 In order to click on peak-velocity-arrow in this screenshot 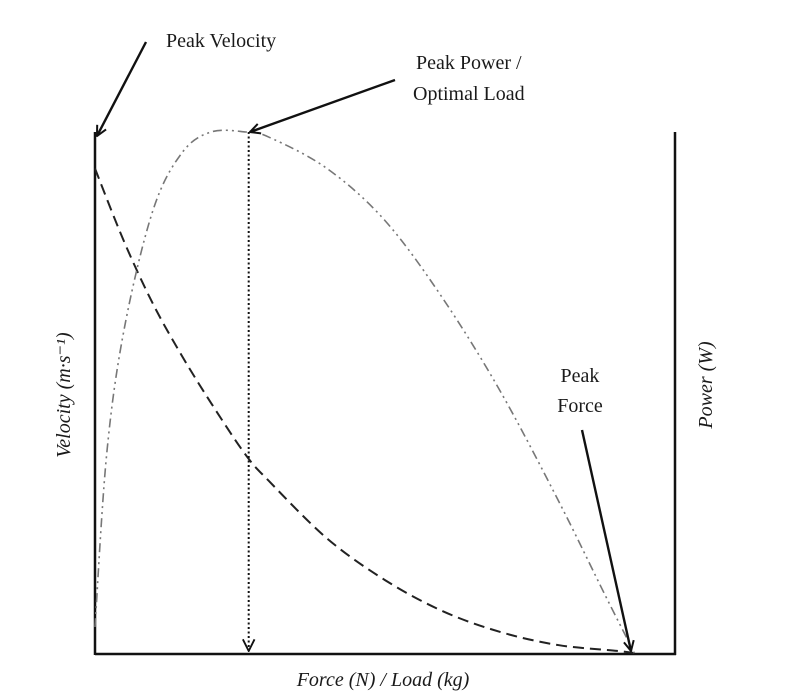, I will do `click(121, 88)`.